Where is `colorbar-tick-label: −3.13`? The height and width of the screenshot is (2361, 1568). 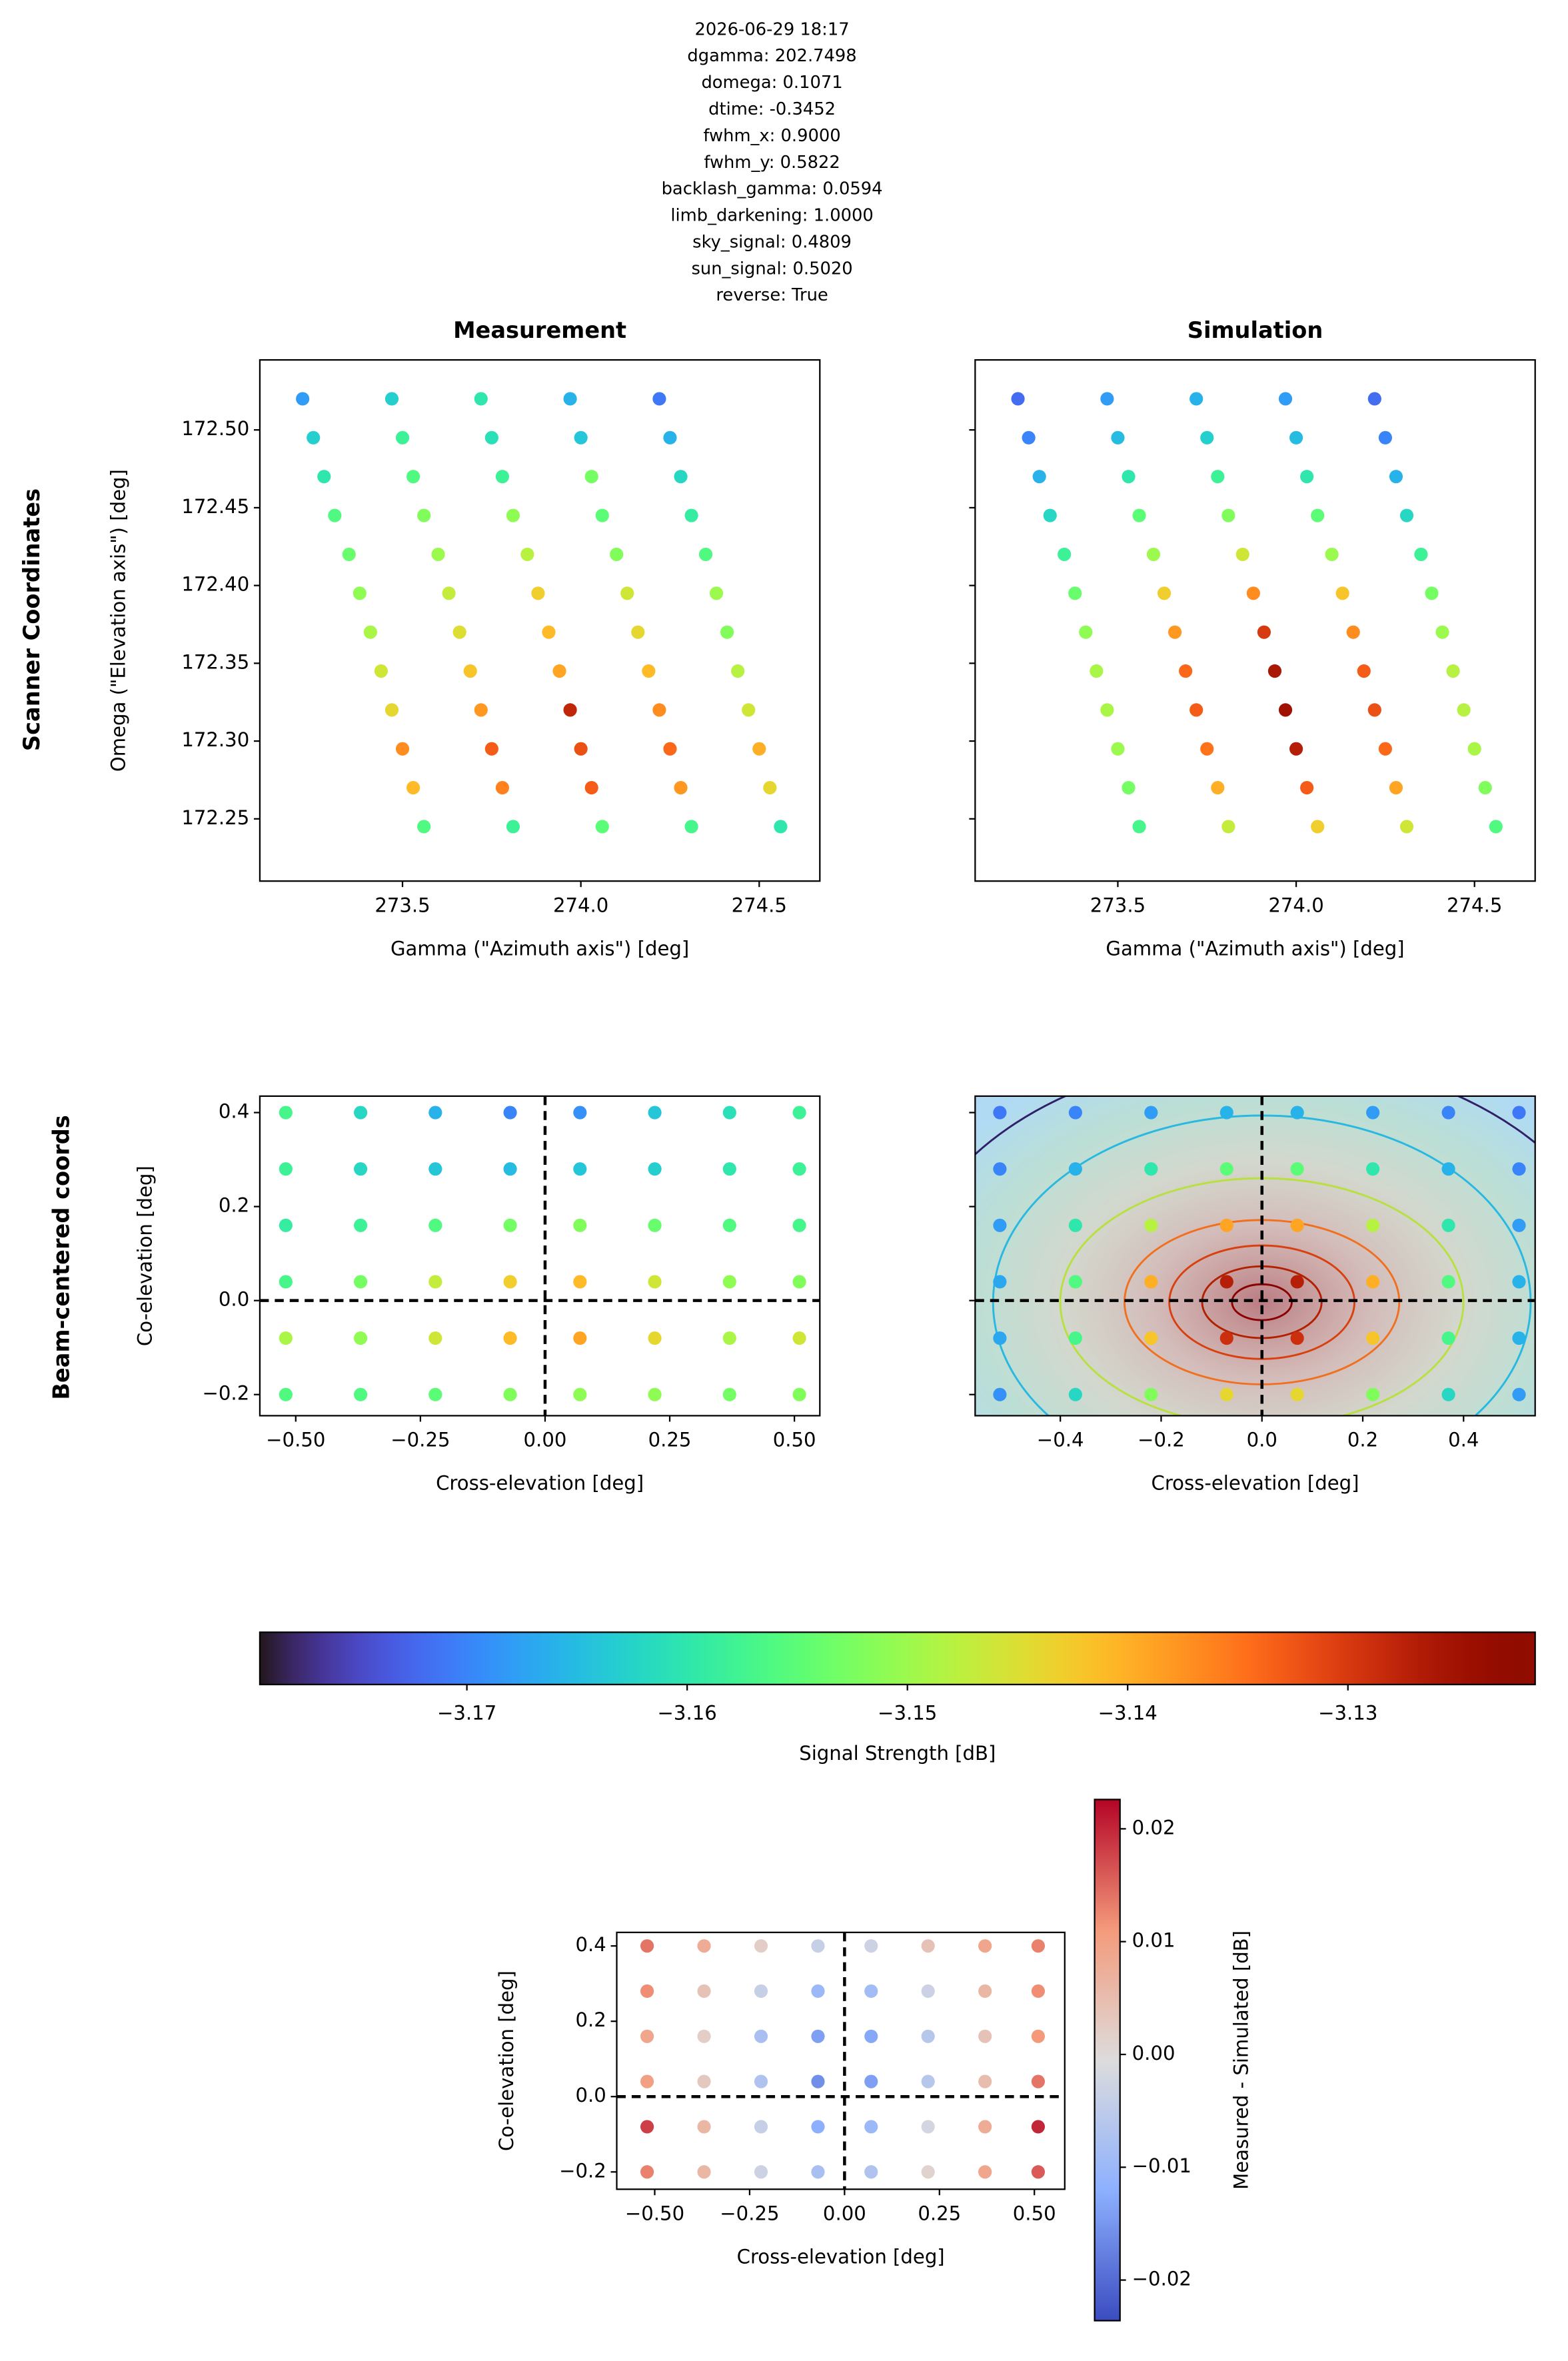
colorbar-tick-label: −3.13 is located at coordinates (1347, 1713).